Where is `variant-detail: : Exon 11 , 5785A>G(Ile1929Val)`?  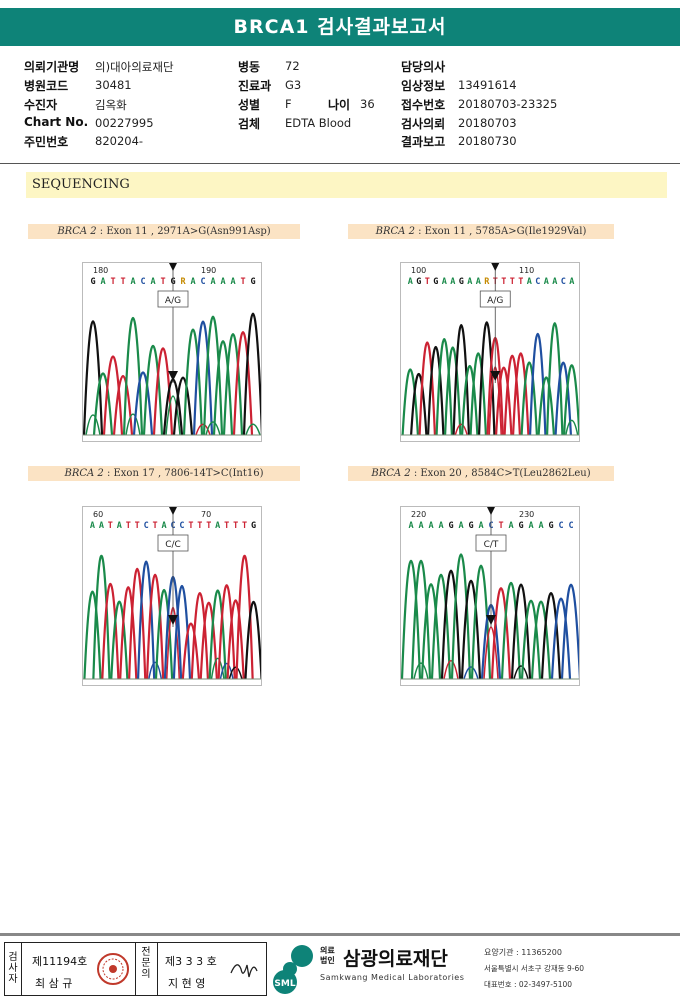
variant-detail: : Exon 11 , 5785A>G(Ile1929Val) is located at coordinates (500, 231).